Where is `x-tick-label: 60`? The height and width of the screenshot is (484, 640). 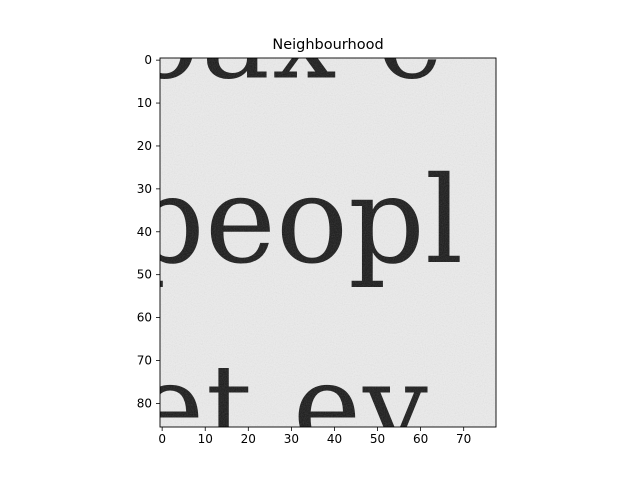
x-tick-label: 60 is located at coordinates (420, 439).